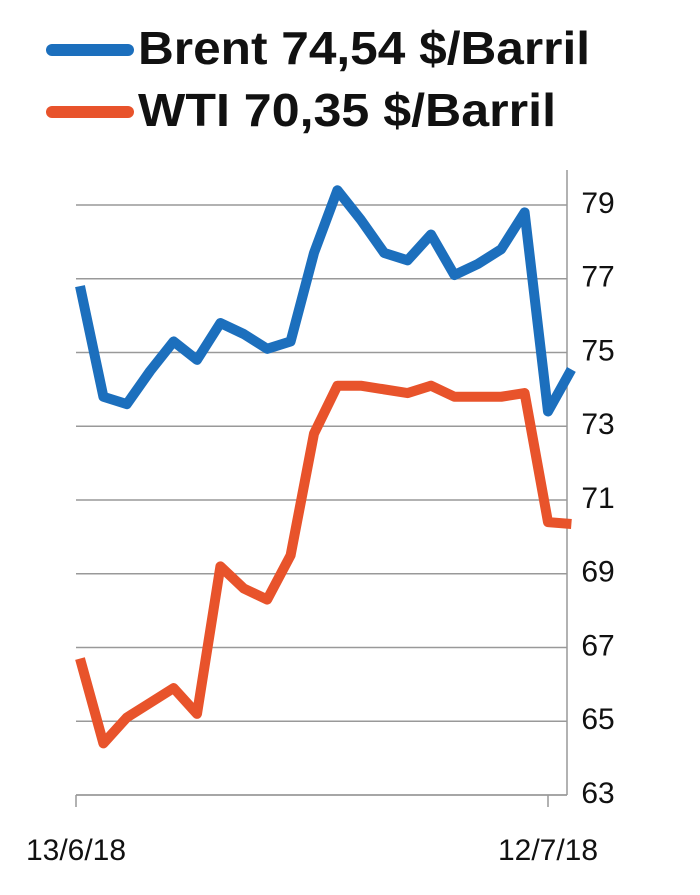  I want to click on y-tick-label: 71, so click(597, 498).